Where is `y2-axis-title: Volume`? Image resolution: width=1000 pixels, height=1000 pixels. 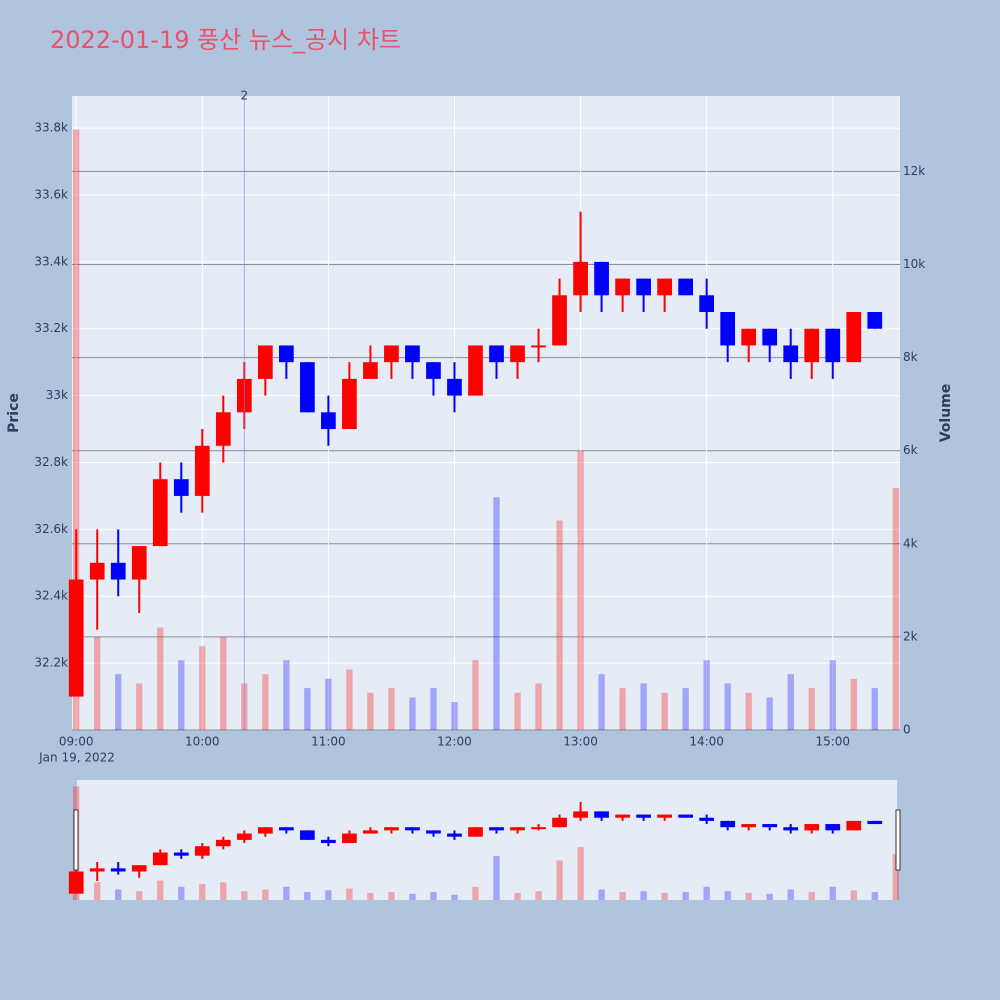 y2-axis-title: Volume is located at coordinates (946, 413).